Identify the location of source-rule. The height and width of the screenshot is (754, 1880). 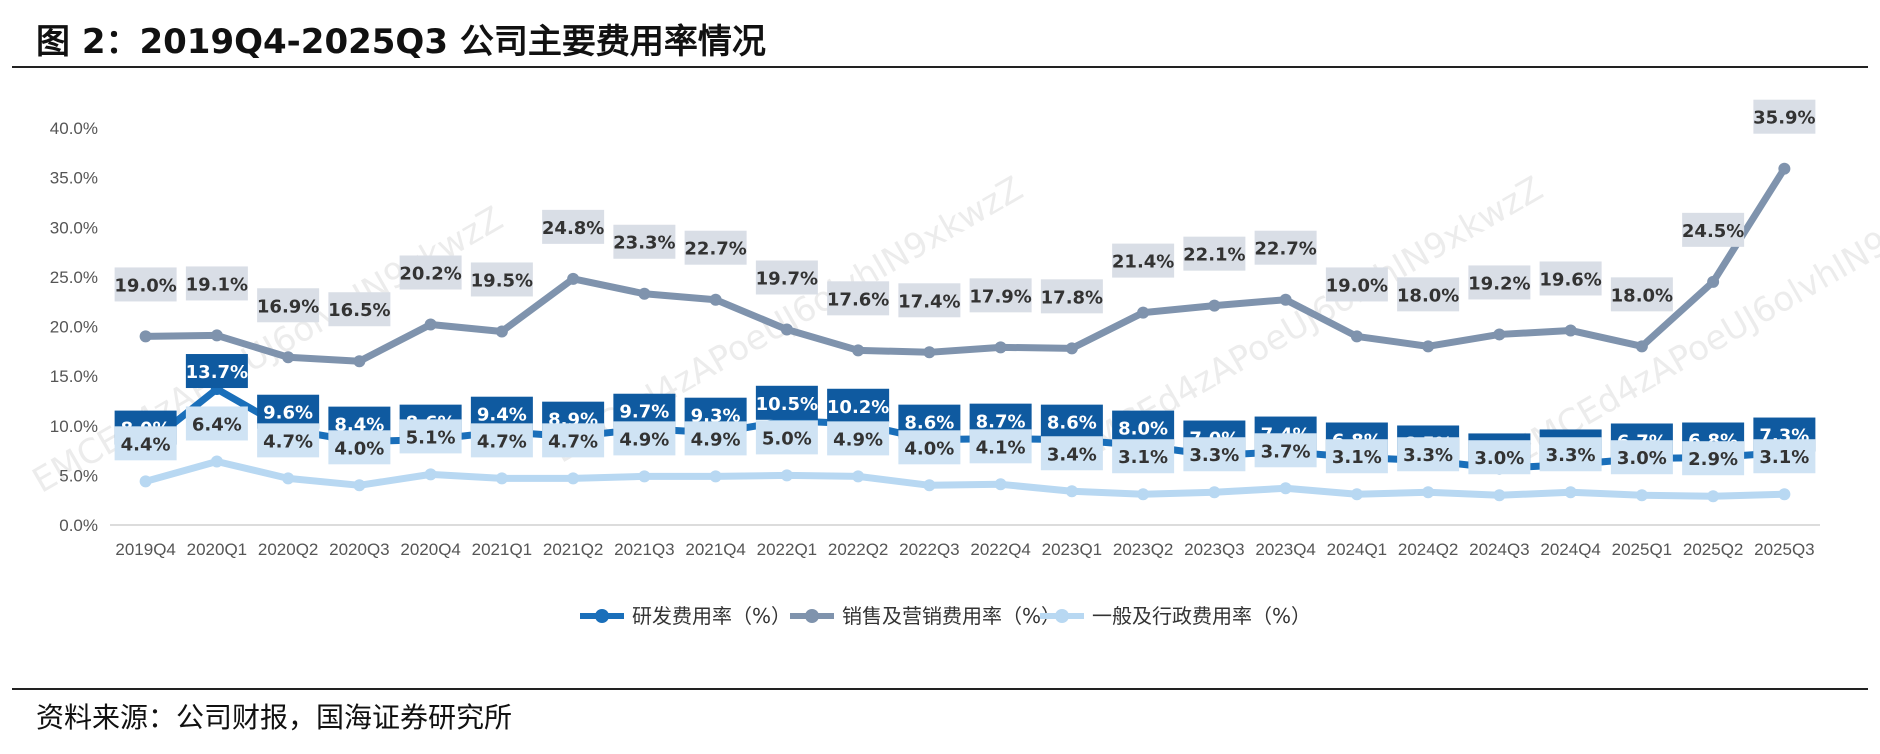
(940, 689).